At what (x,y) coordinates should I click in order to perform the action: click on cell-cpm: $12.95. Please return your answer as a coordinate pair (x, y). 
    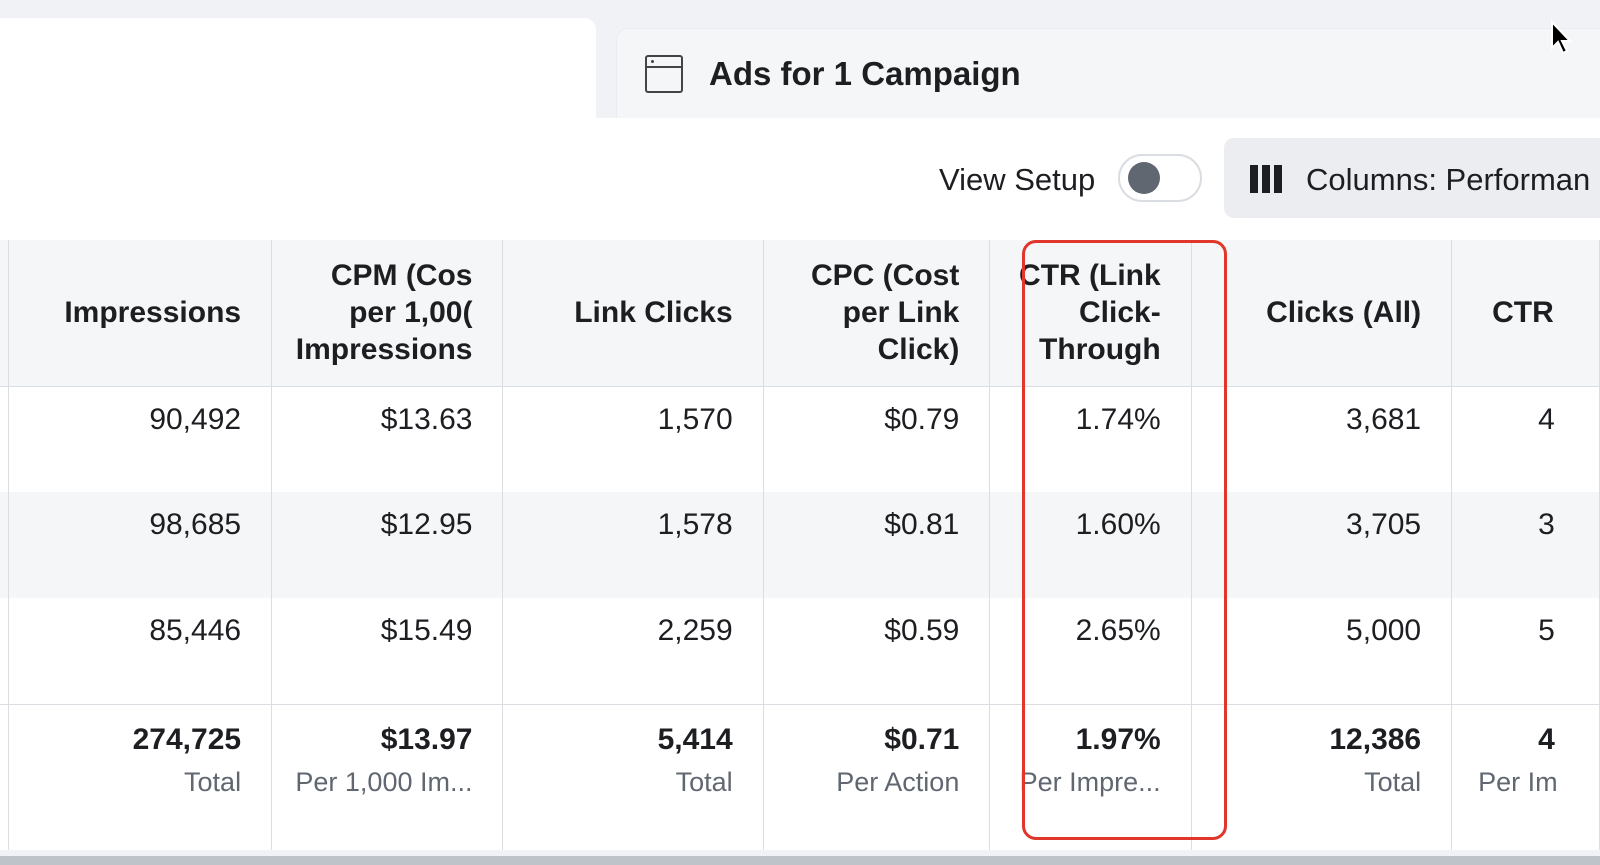
    Looking at the image, I should click on (387, 545).